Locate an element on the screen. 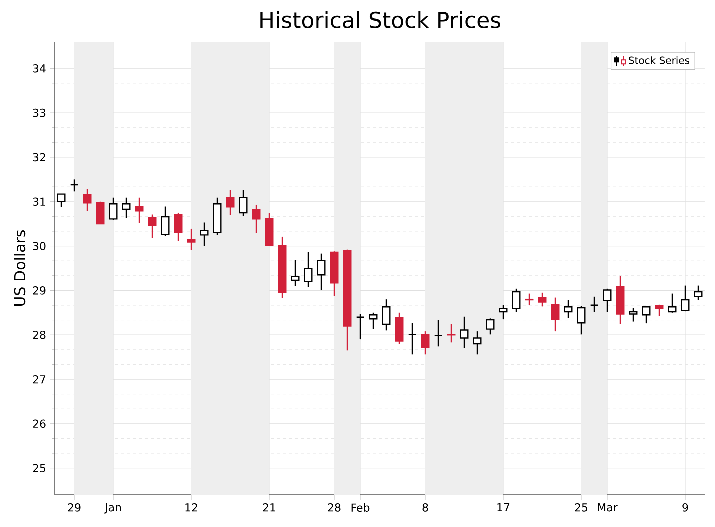 The width and height of the screenshot is (715, 527). y-tick-label: 28 is located at coordinates (39, 335).